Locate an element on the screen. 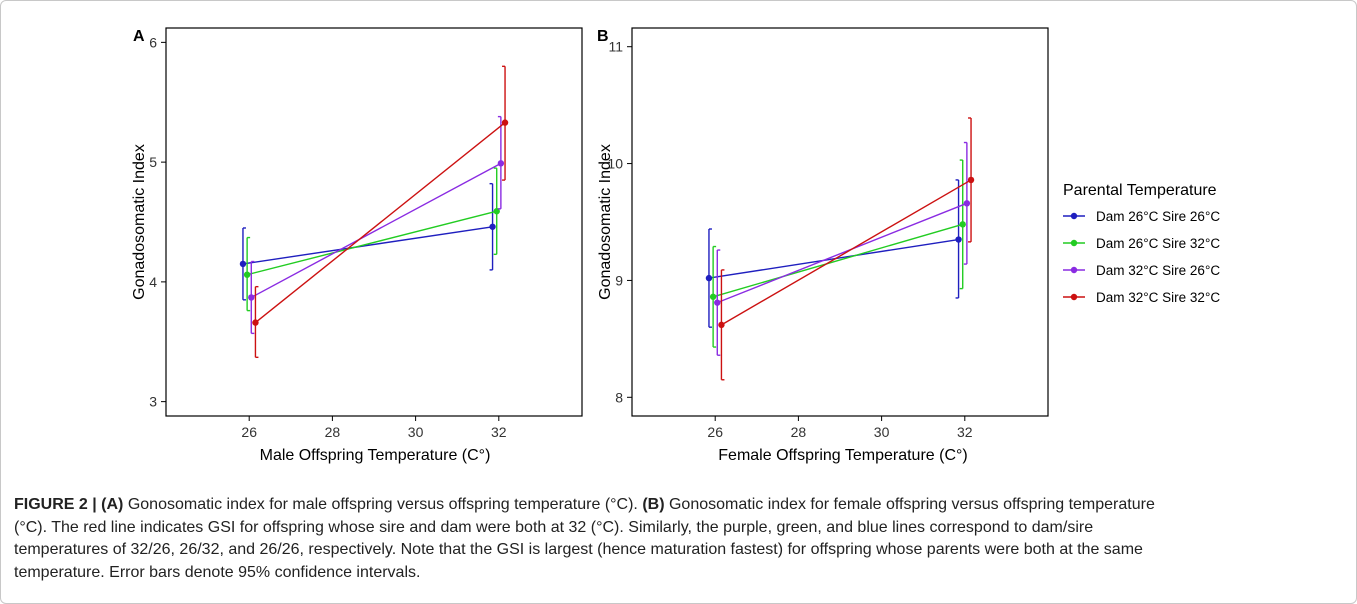 This screenshot has width=1357, height=604. panel-a-x-tick-label: 28 is located at coordinates (333, 432).